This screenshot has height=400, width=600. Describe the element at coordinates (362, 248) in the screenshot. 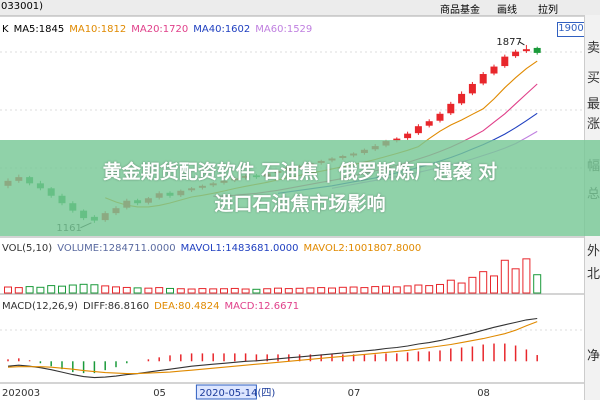

I see `legend-item: MAVOL2:1001807.8000` at that location.